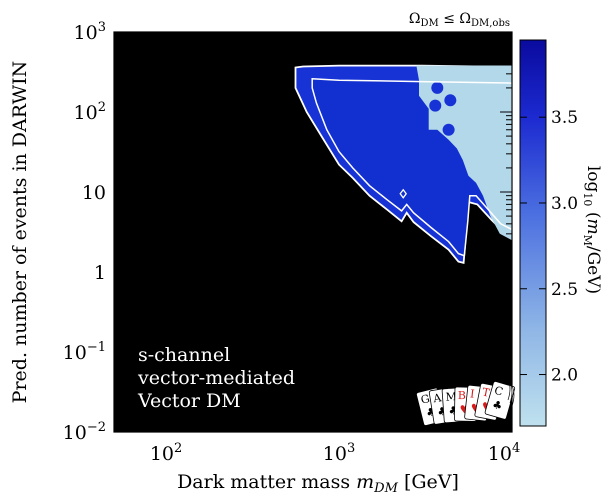 The width and height of the screenshot is (613, 499). What do you see at coordinates (549, 247) in the screenshot?
I see `colorbar-ticks: 2.0 2.5 3.0 3.5` at bounding box center [549, 247].